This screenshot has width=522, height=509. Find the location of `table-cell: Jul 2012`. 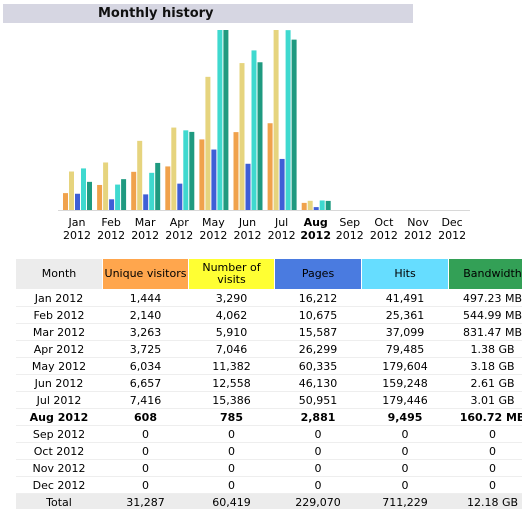

table-cell: Jul 2012 is located at coordinates (59, 400).